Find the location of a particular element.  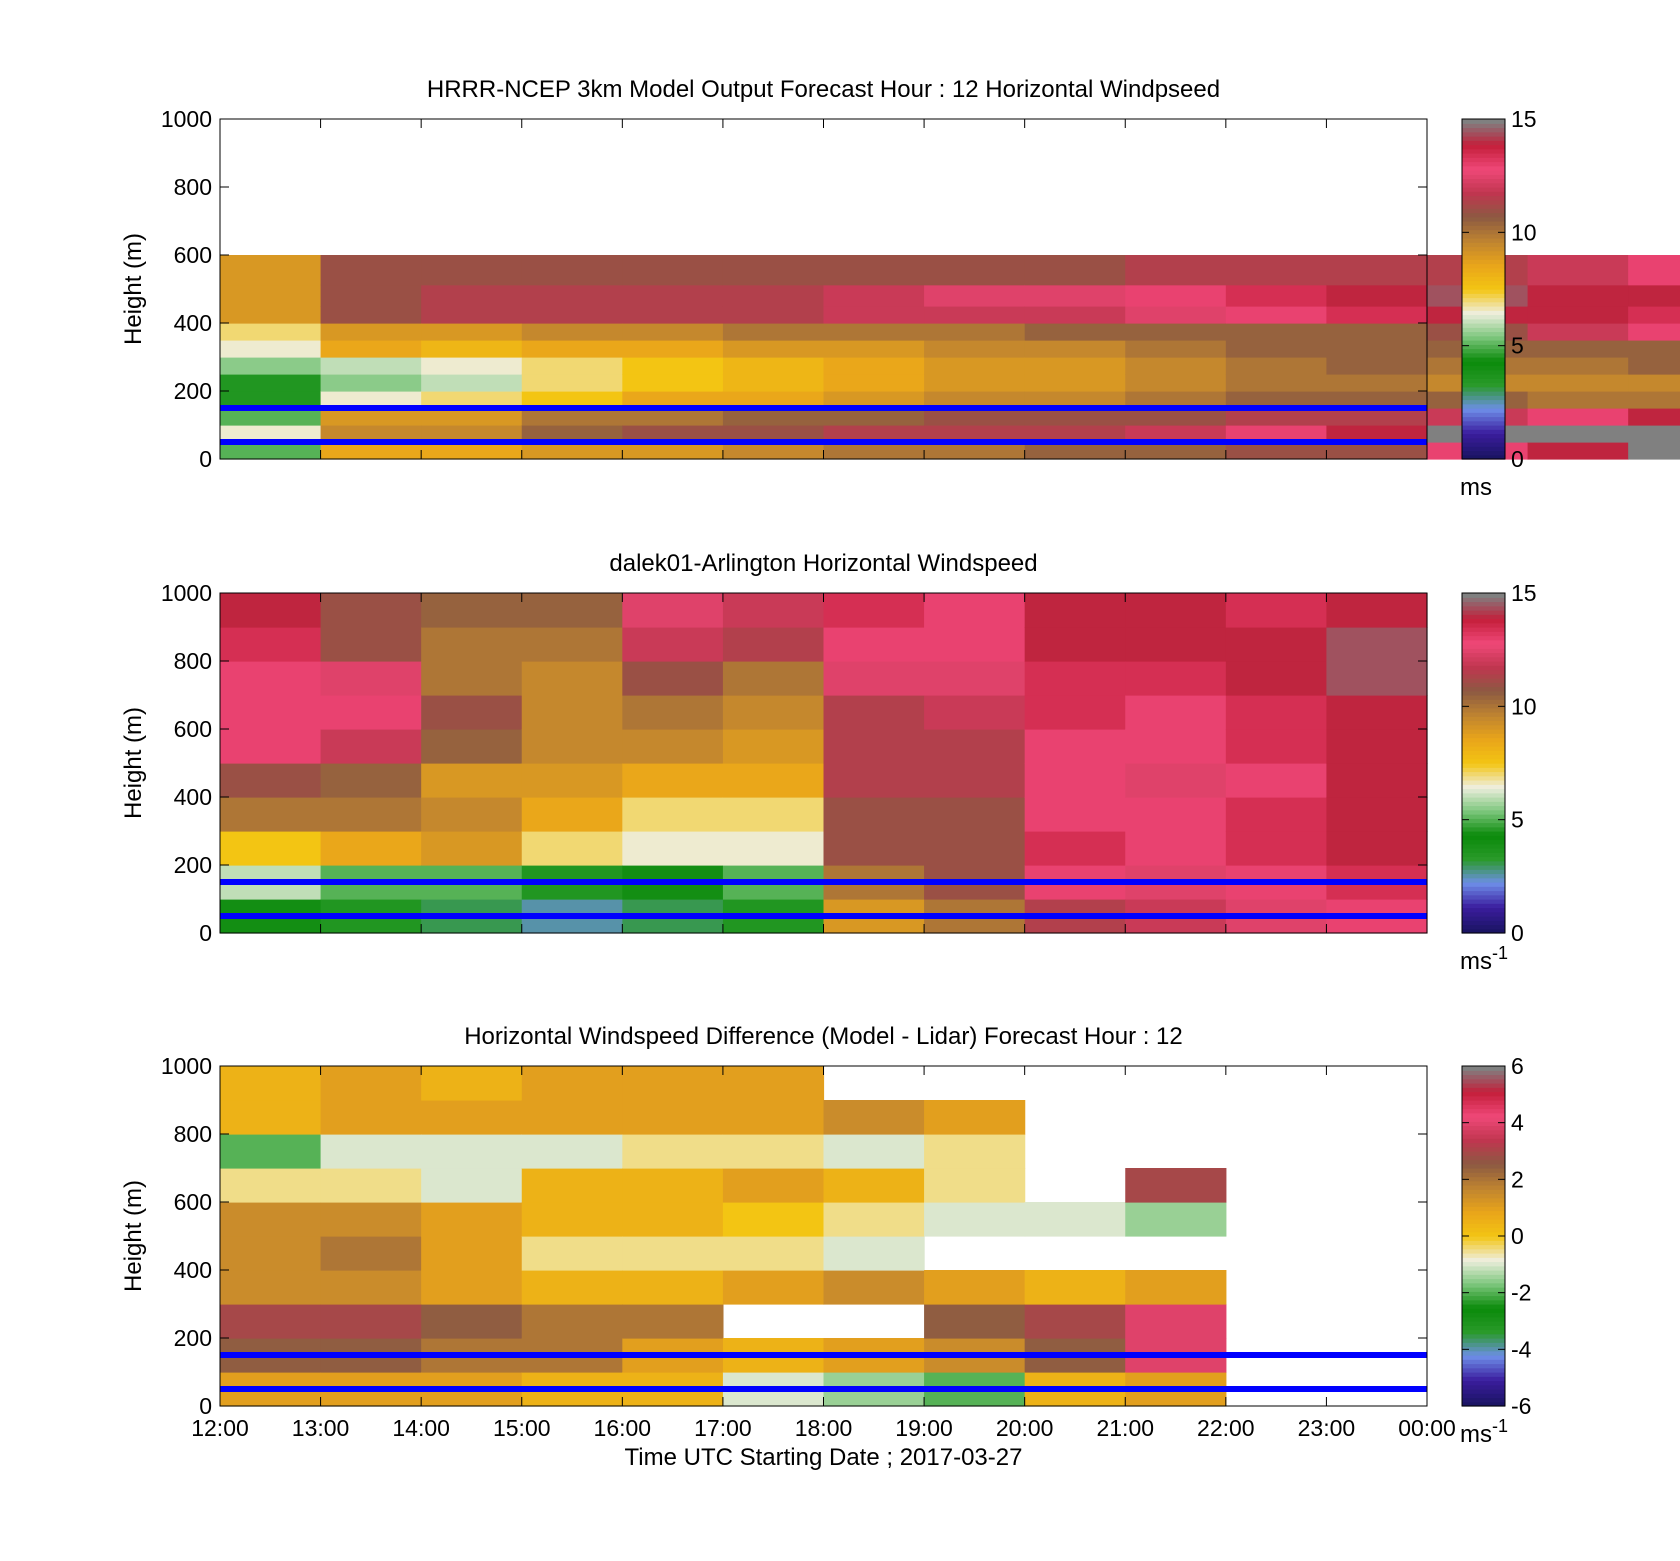

colorbar-tick-label: 15 is located at coordinates (1524, 593).